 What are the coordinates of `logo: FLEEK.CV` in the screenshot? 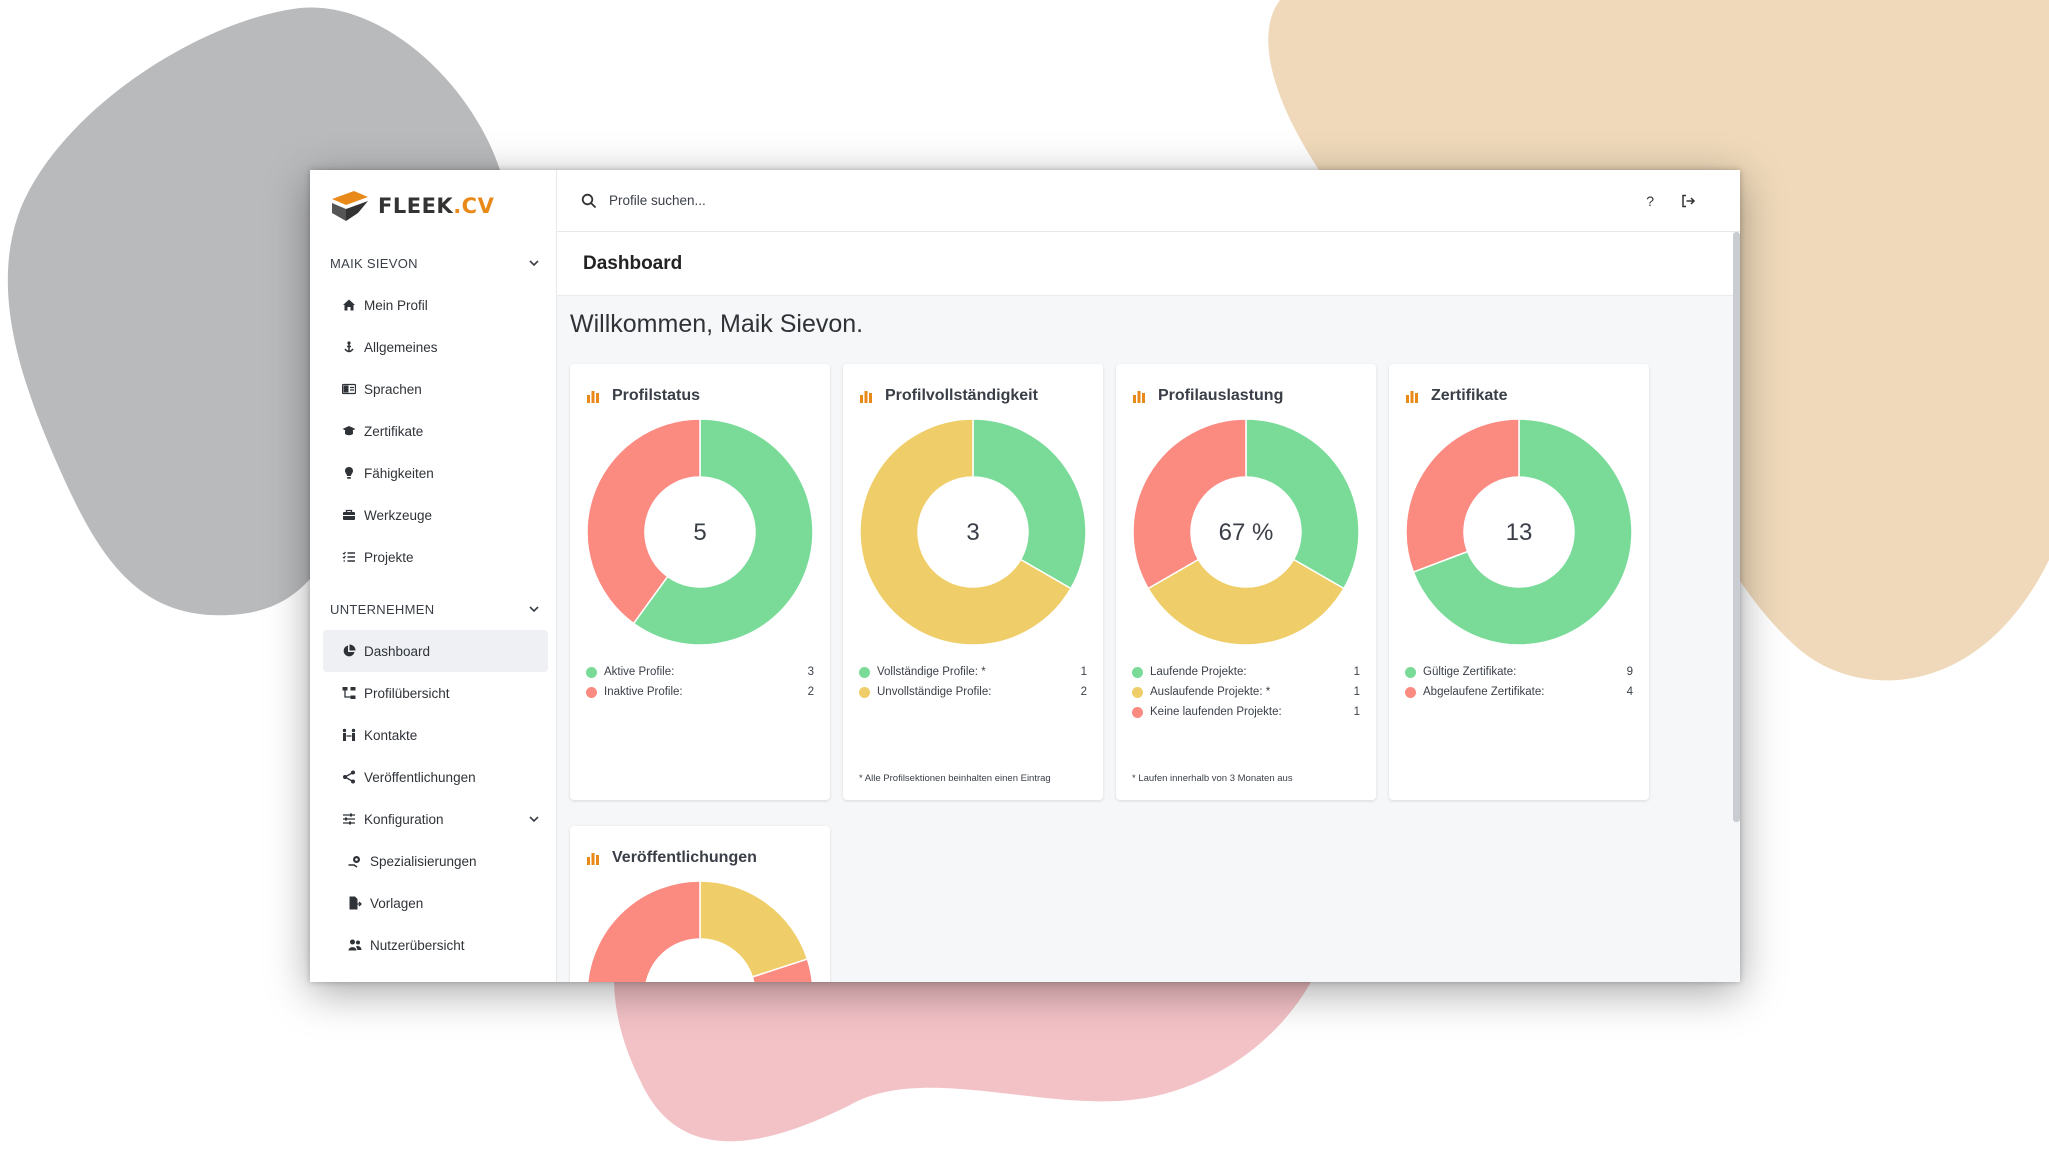 It's located at (433, 206).